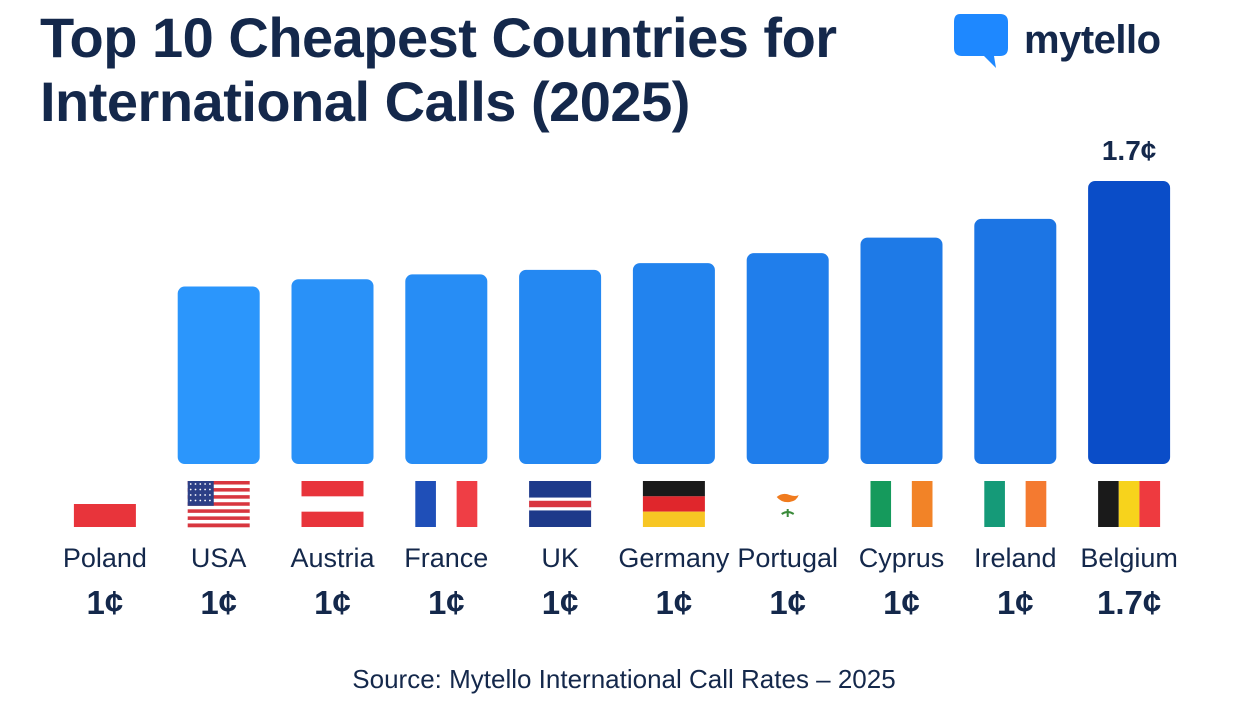  What do you see at coordinates (1015, 341) in the screenshot?
I see `bar-ireland` at bounding box center [1015, 341].